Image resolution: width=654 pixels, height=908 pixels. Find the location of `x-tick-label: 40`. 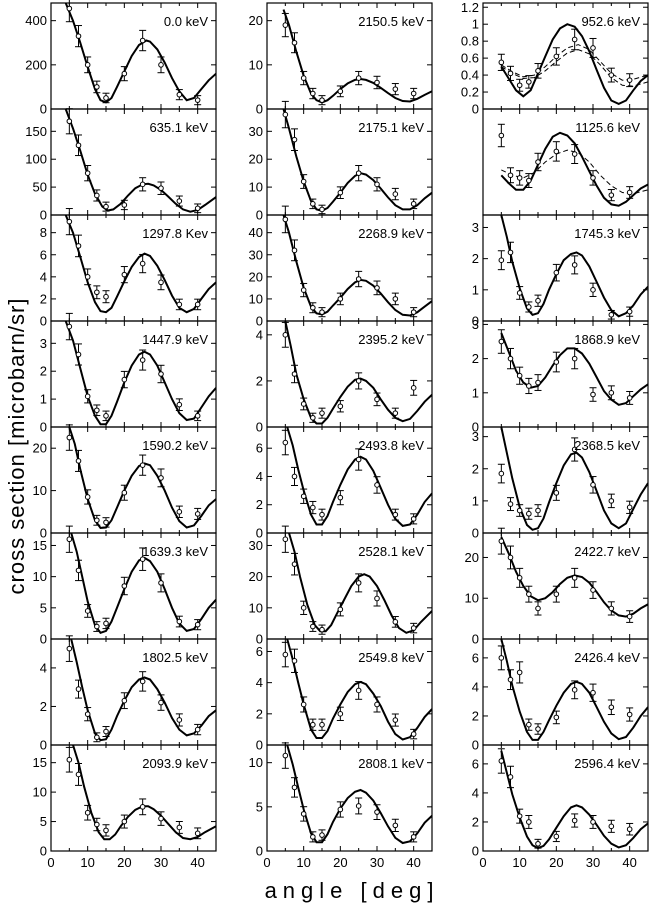

x-tick-label: 40 is located at coordinates (197, 862).